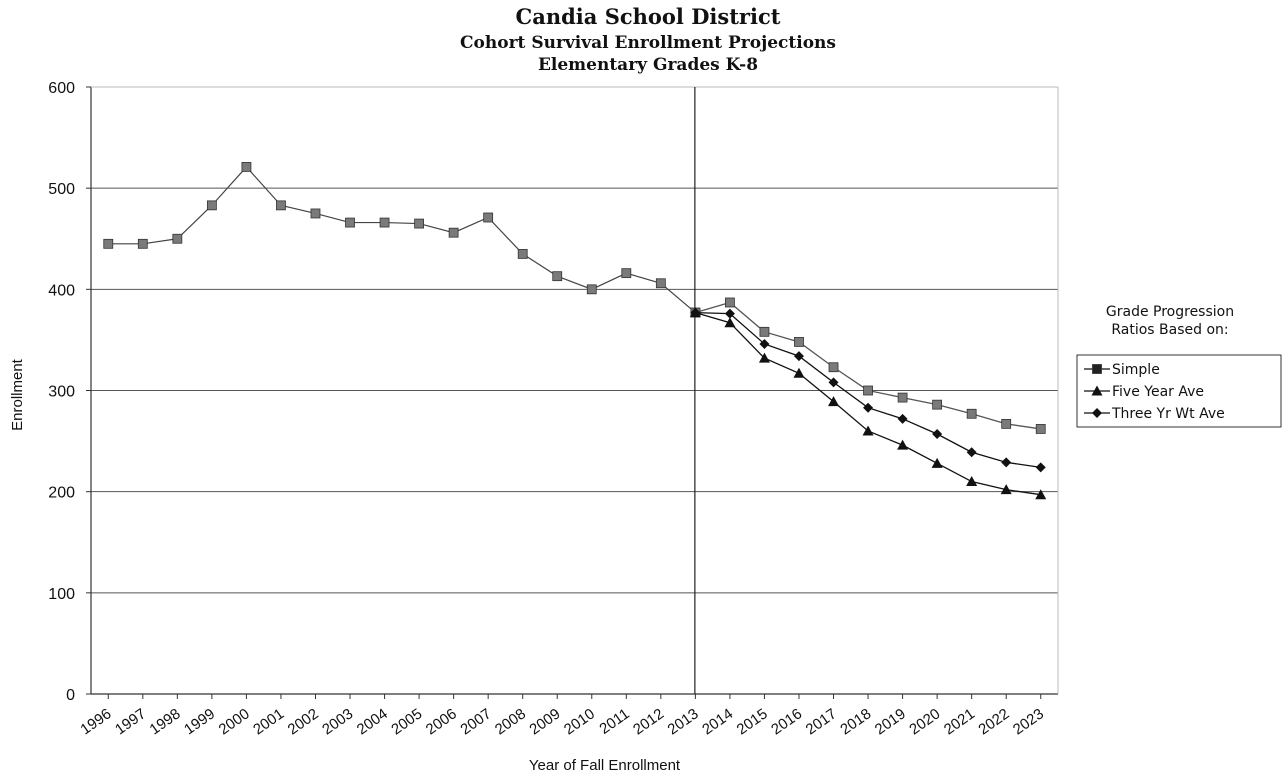 Image resolution: width=1287 pixels, height=775 pixels. I want to click on chart-subtitle-2: Elementary Grades K-8, so click(648, 65).